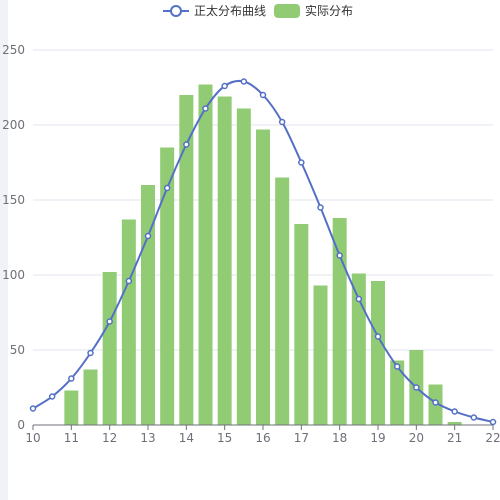 The height and width of the screenshot is (500, 500). Describe the element at coordinates (71, 438) in the screenshot. I see `x-tick-label: 11` at that location.